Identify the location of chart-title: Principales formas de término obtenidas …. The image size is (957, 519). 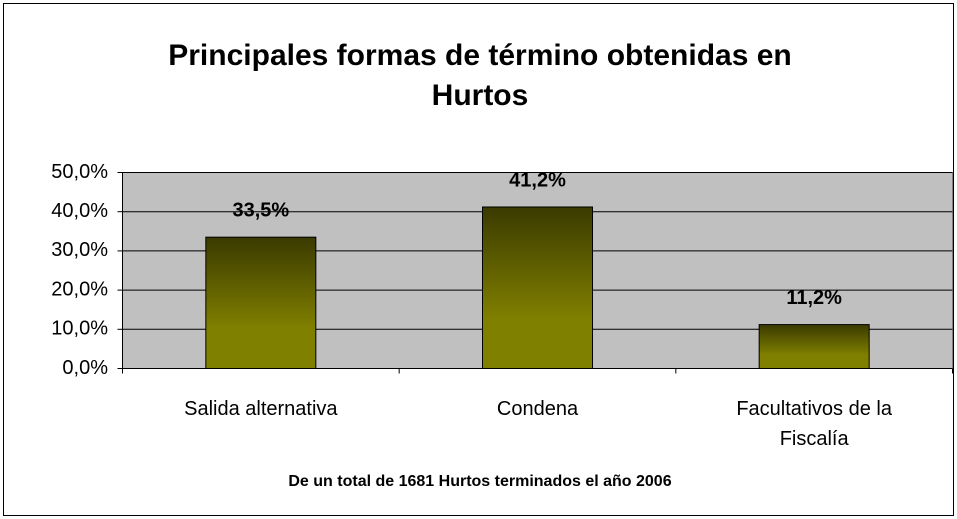
(480, 75).